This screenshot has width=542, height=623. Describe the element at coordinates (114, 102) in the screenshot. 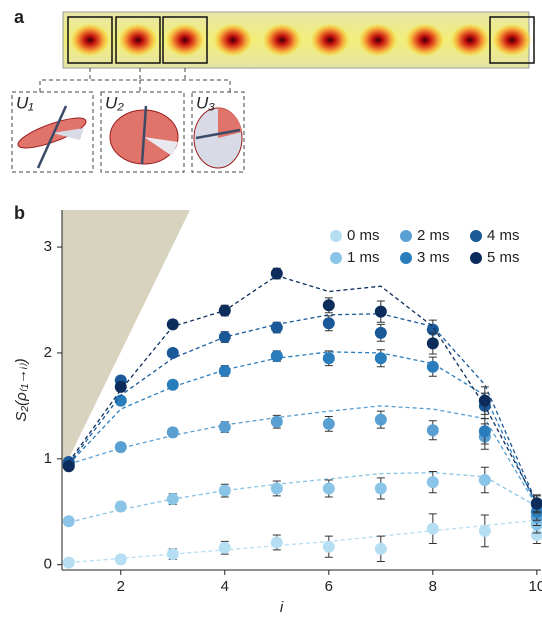

I see `unitary-label: U₂` at that location.